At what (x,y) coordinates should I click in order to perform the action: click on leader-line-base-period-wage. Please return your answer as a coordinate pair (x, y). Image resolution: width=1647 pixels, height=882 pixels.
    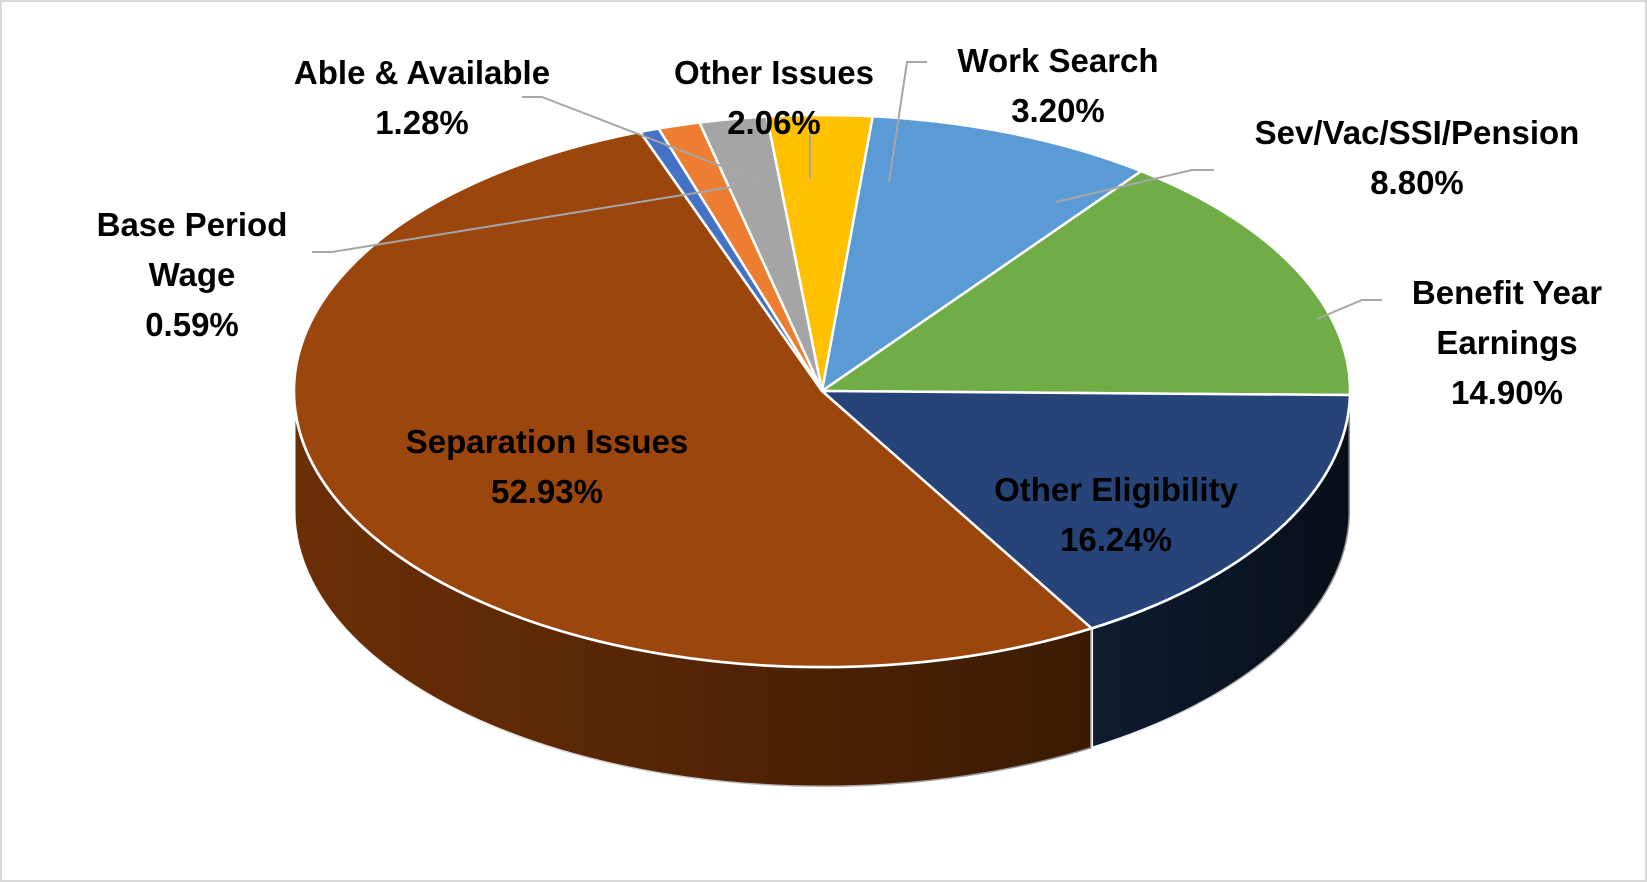
    Looking at the image, I should click on (522, 219).